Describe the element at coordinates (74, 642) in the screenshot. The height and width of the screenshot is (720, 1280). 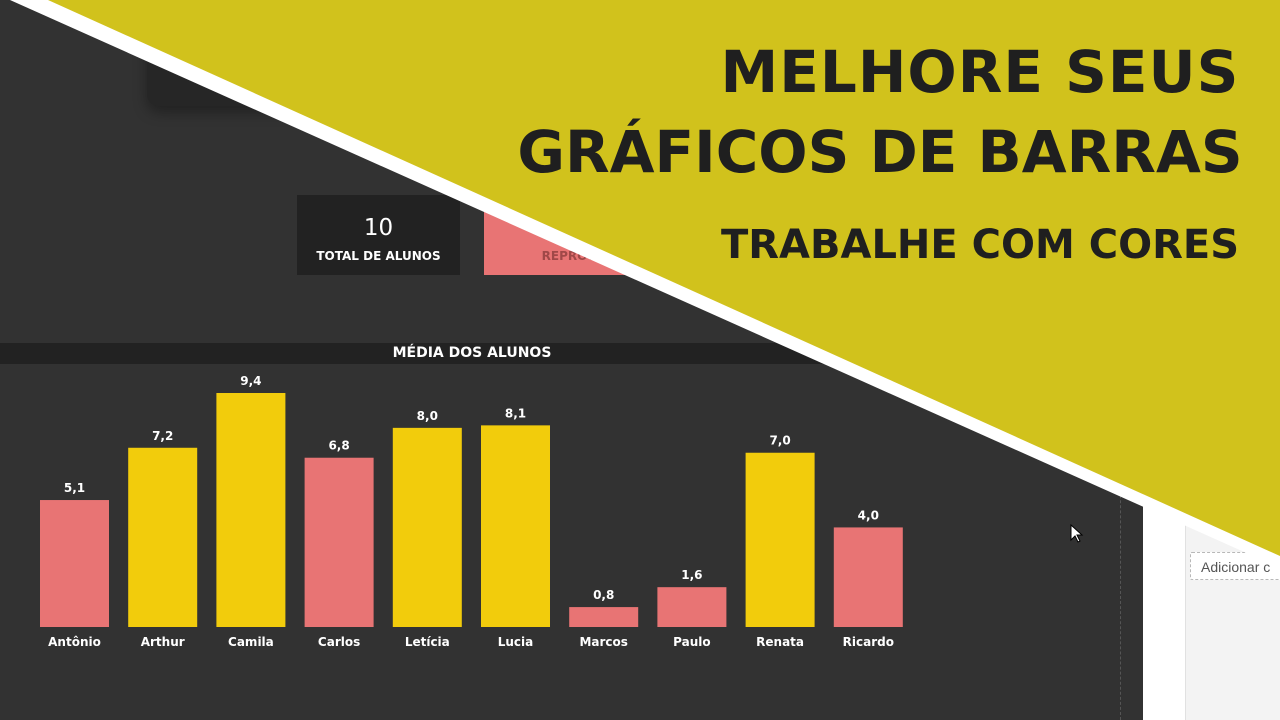
I see `category-label-0: Antônio` at that location.